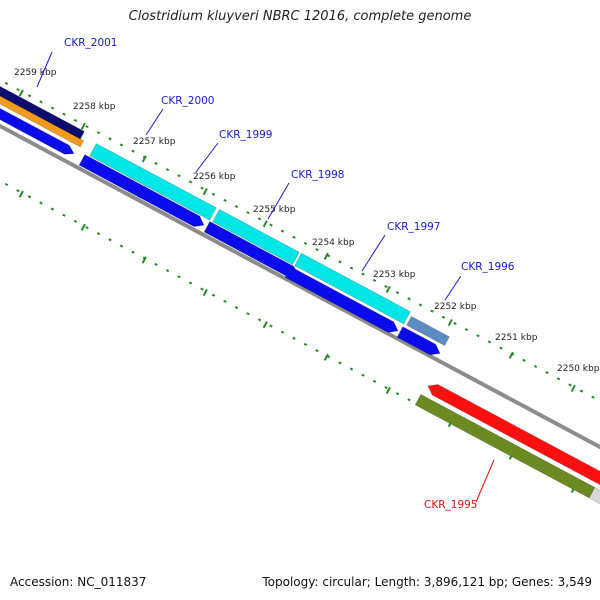  What do you see at coordinates (413, 227) in the screenshot?
I see `gene-label-ckr-1997: CKR_1997` at bounding box center [413, 227].